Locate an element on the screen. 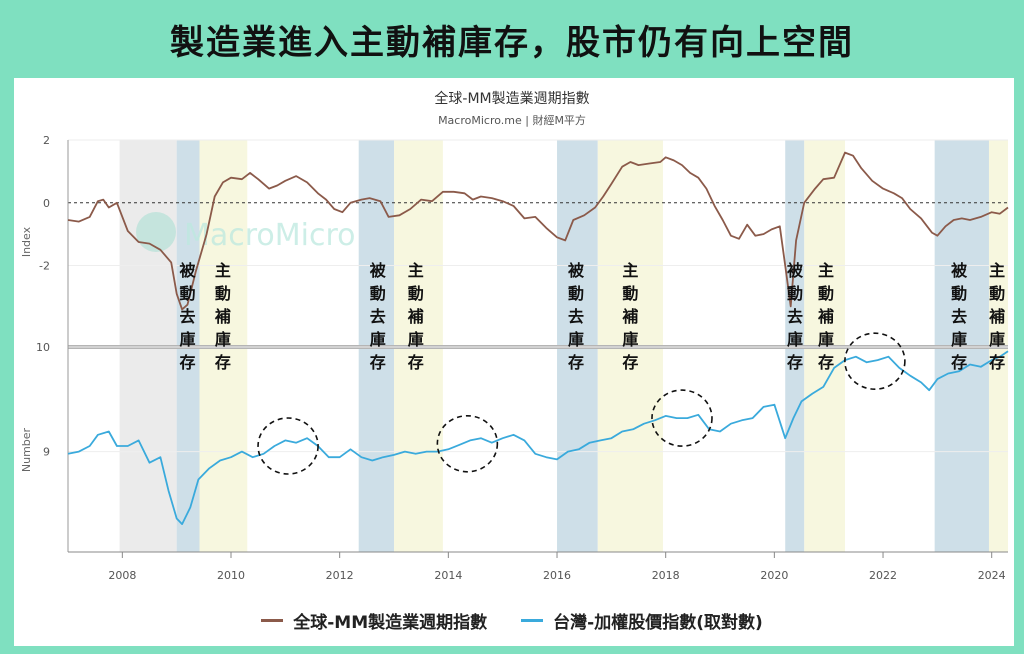  legend-swatch-pmi is located at coordinates (272, 620).